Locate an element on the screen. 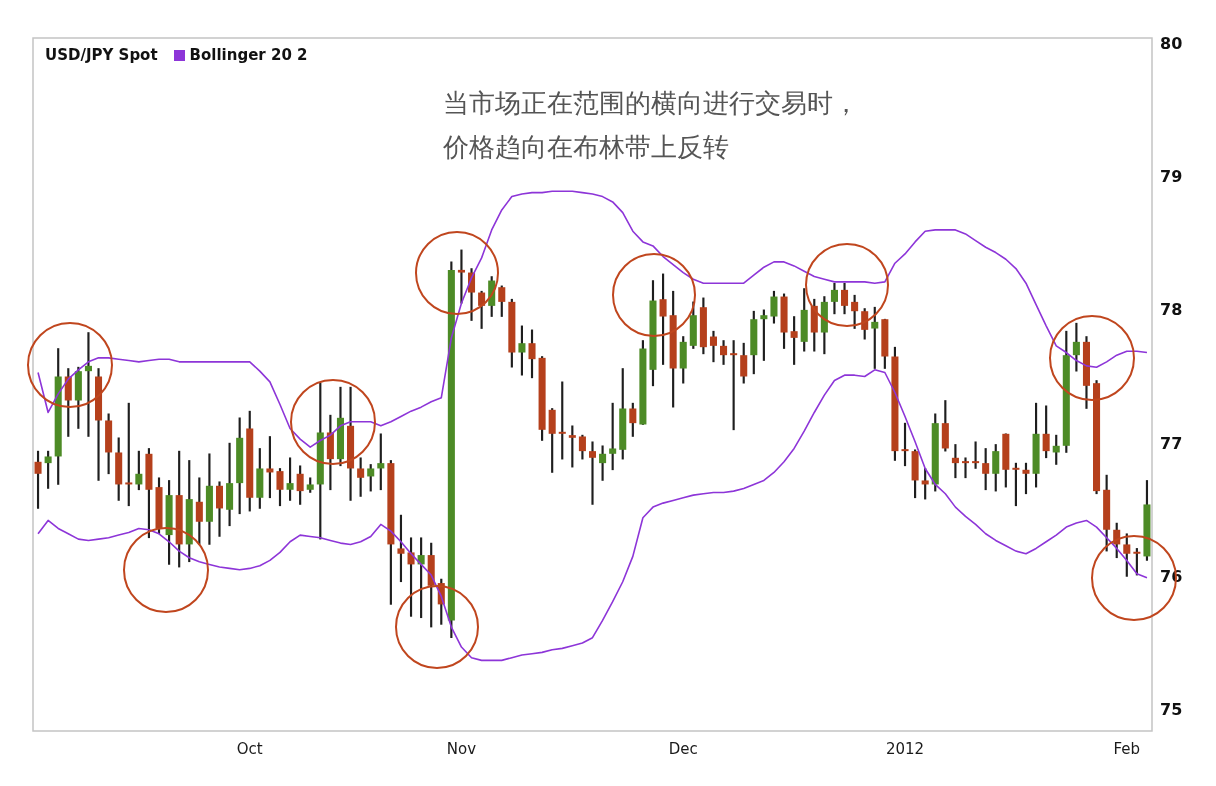  y-tick-label: 80 is located at coordinates (1171, 43).